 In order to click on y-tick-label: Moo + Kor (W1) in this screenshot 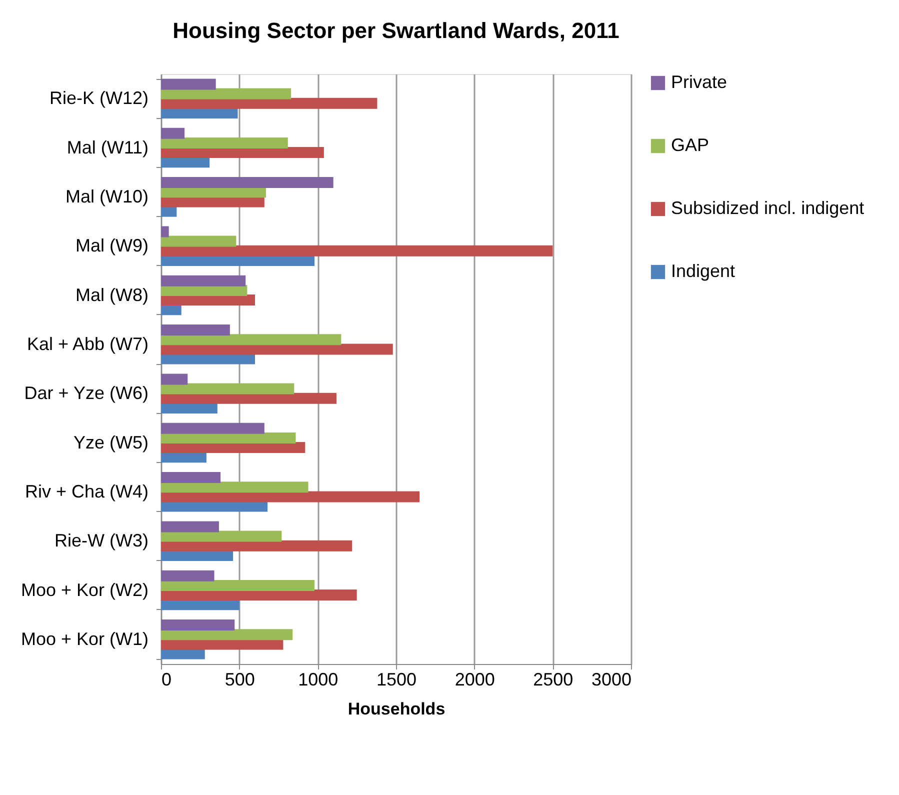, I will do `click(84, 638)`.